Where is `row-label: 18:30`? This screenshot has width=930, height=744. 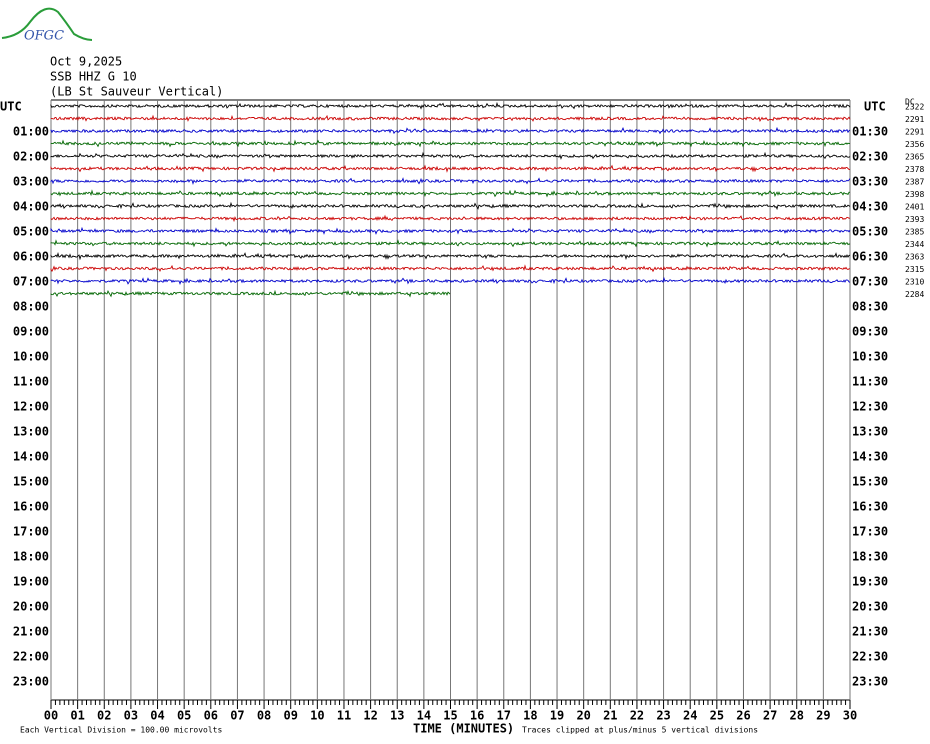 row-label: 18:30 is located at coordinates (870, 557).